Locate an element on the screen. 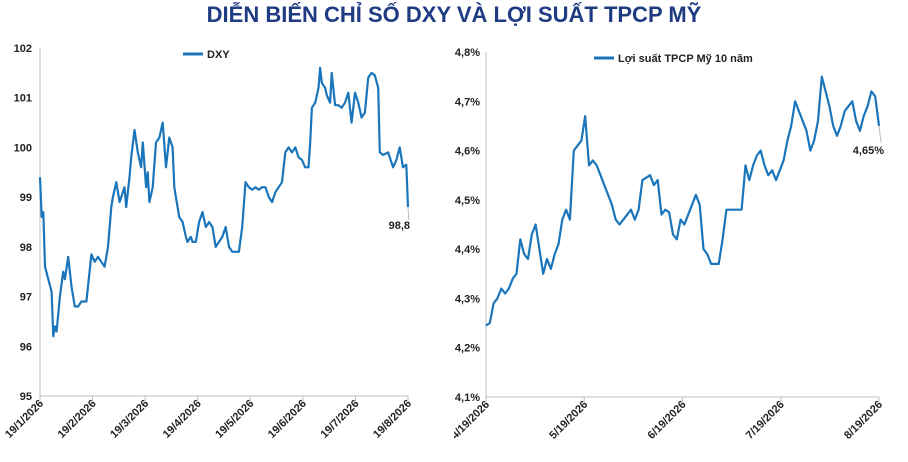 This screenshot has height=462, width=908. x-tick-label: 5/19/2026 is located at coordinates (568, 420).